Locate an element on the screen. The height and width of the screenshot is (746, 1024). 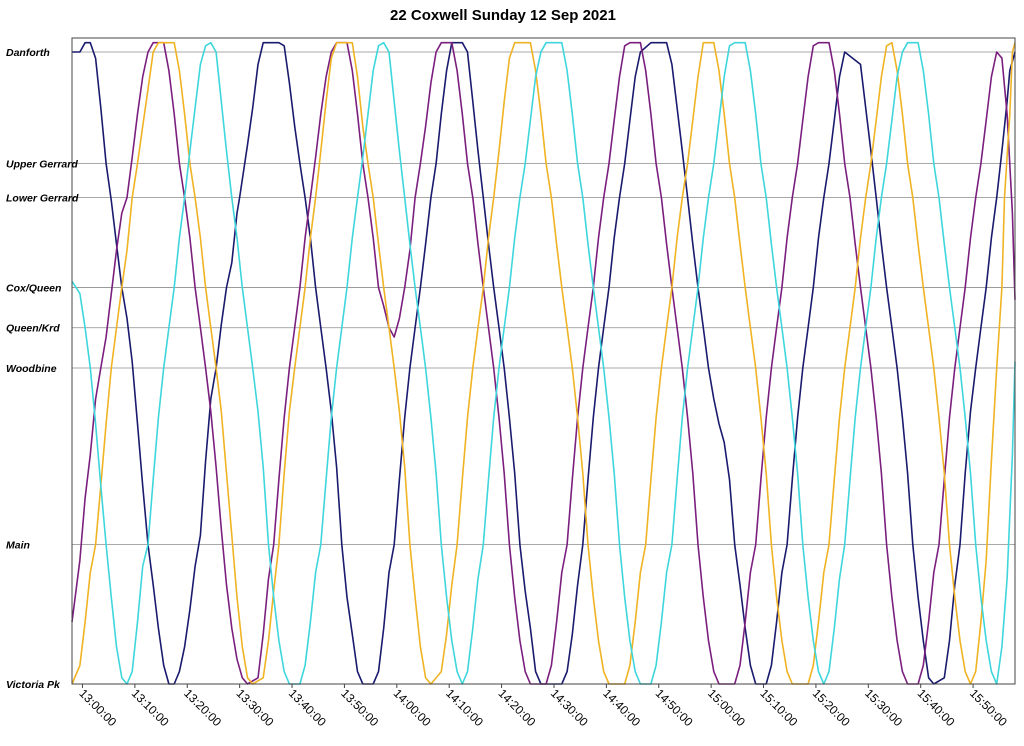
x-tick-label: 13:00:00 is located at coordinates (97, 707).